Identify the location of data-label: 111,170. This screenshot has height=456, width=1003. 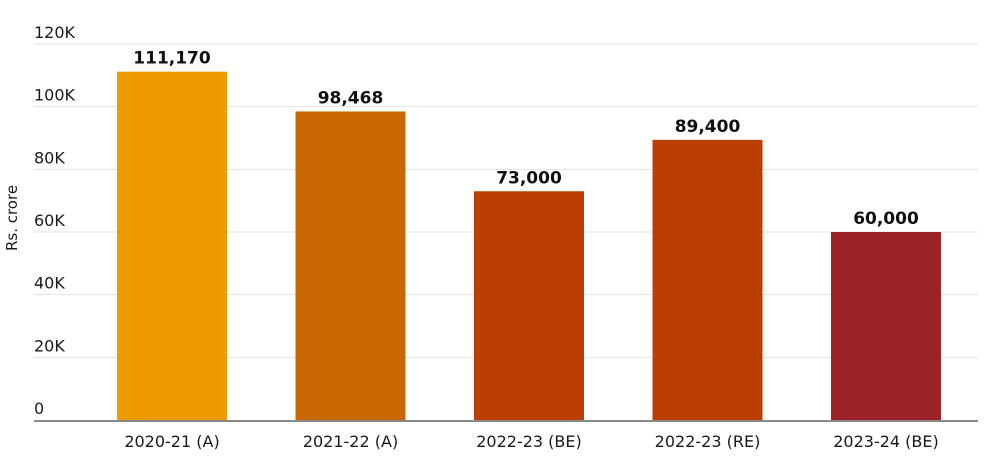
(172, 59).